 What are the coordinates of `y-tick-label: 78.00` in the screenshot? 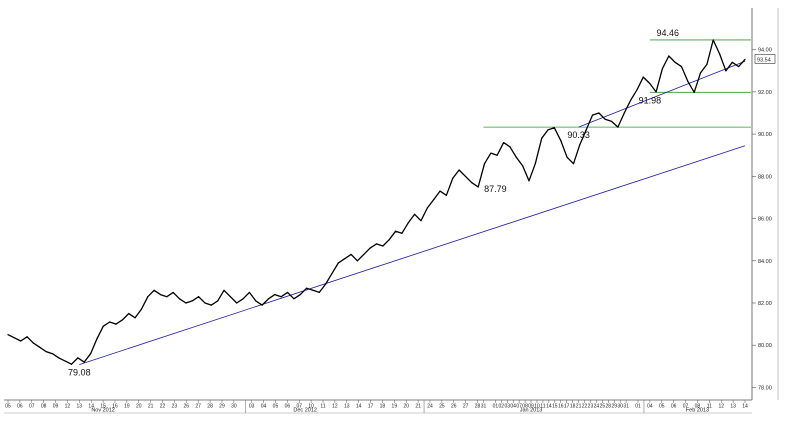 It's located at (765, 388).